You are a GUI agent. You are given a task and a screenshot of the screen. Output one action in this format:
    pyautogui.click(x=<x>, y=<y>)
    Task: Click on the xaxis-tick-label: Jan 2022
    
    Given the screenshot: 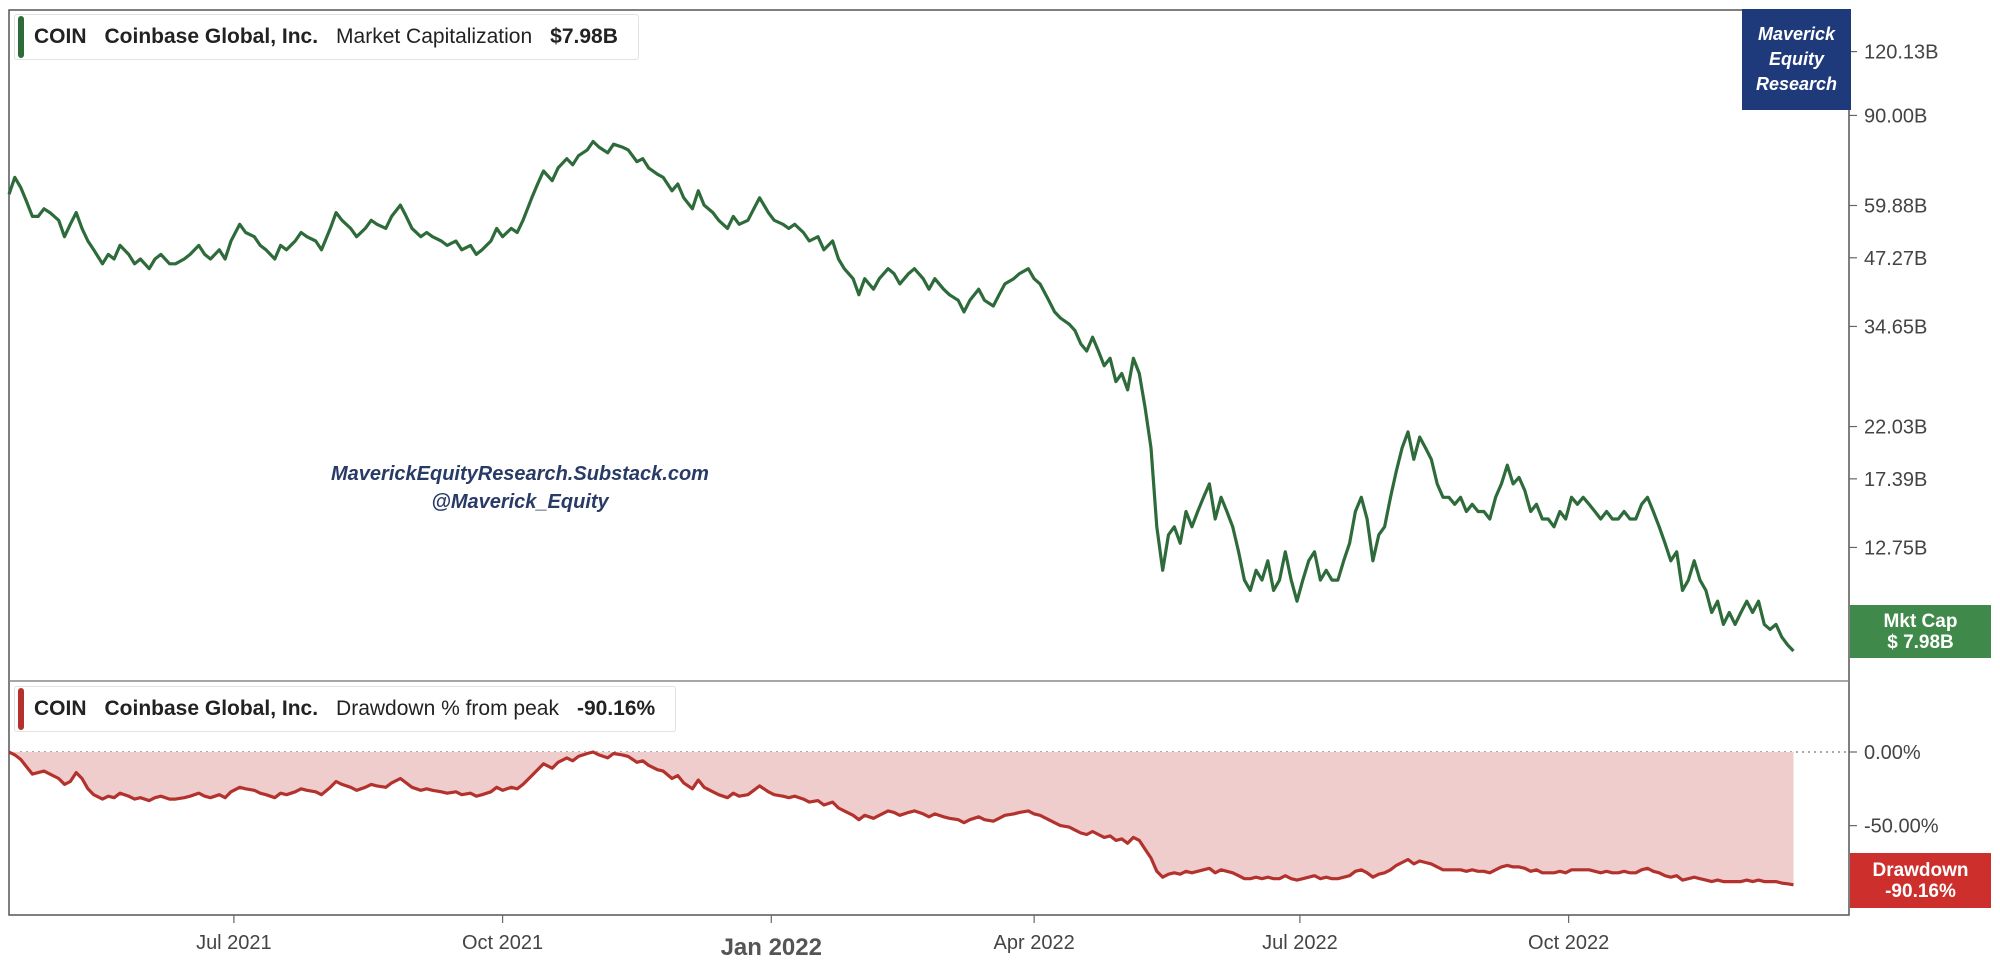 What is the action you would take?
    pyautogui.click(x=771, y=947)
    